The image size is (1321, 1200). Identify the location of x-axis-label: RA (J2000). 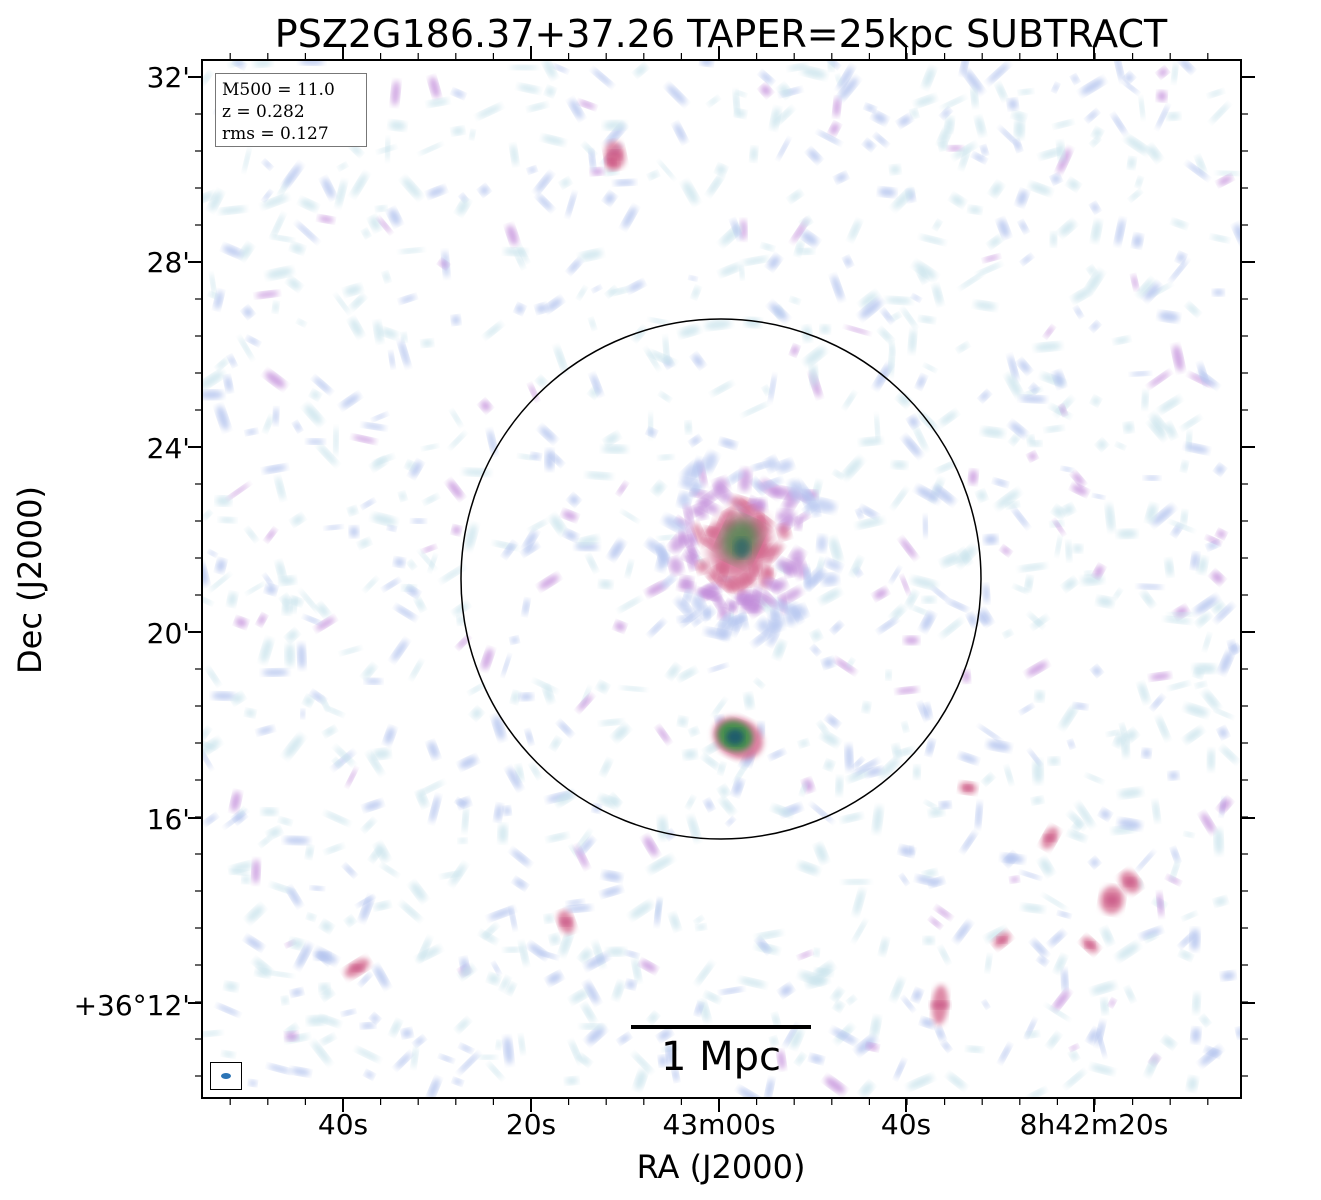
(721, 1167).